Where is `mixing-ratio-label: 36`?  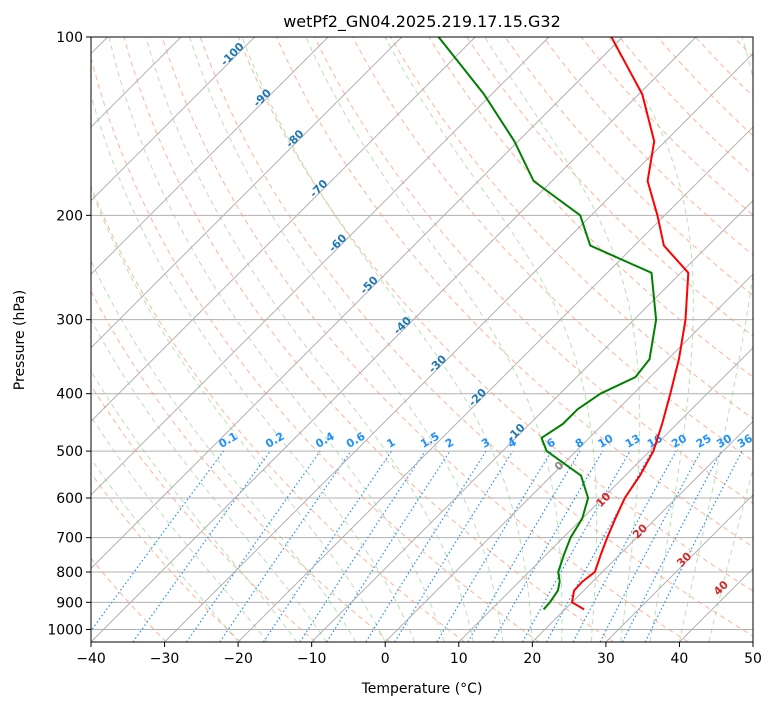
mixing-ratio-label: 36 is located at coordinates (745, 441).